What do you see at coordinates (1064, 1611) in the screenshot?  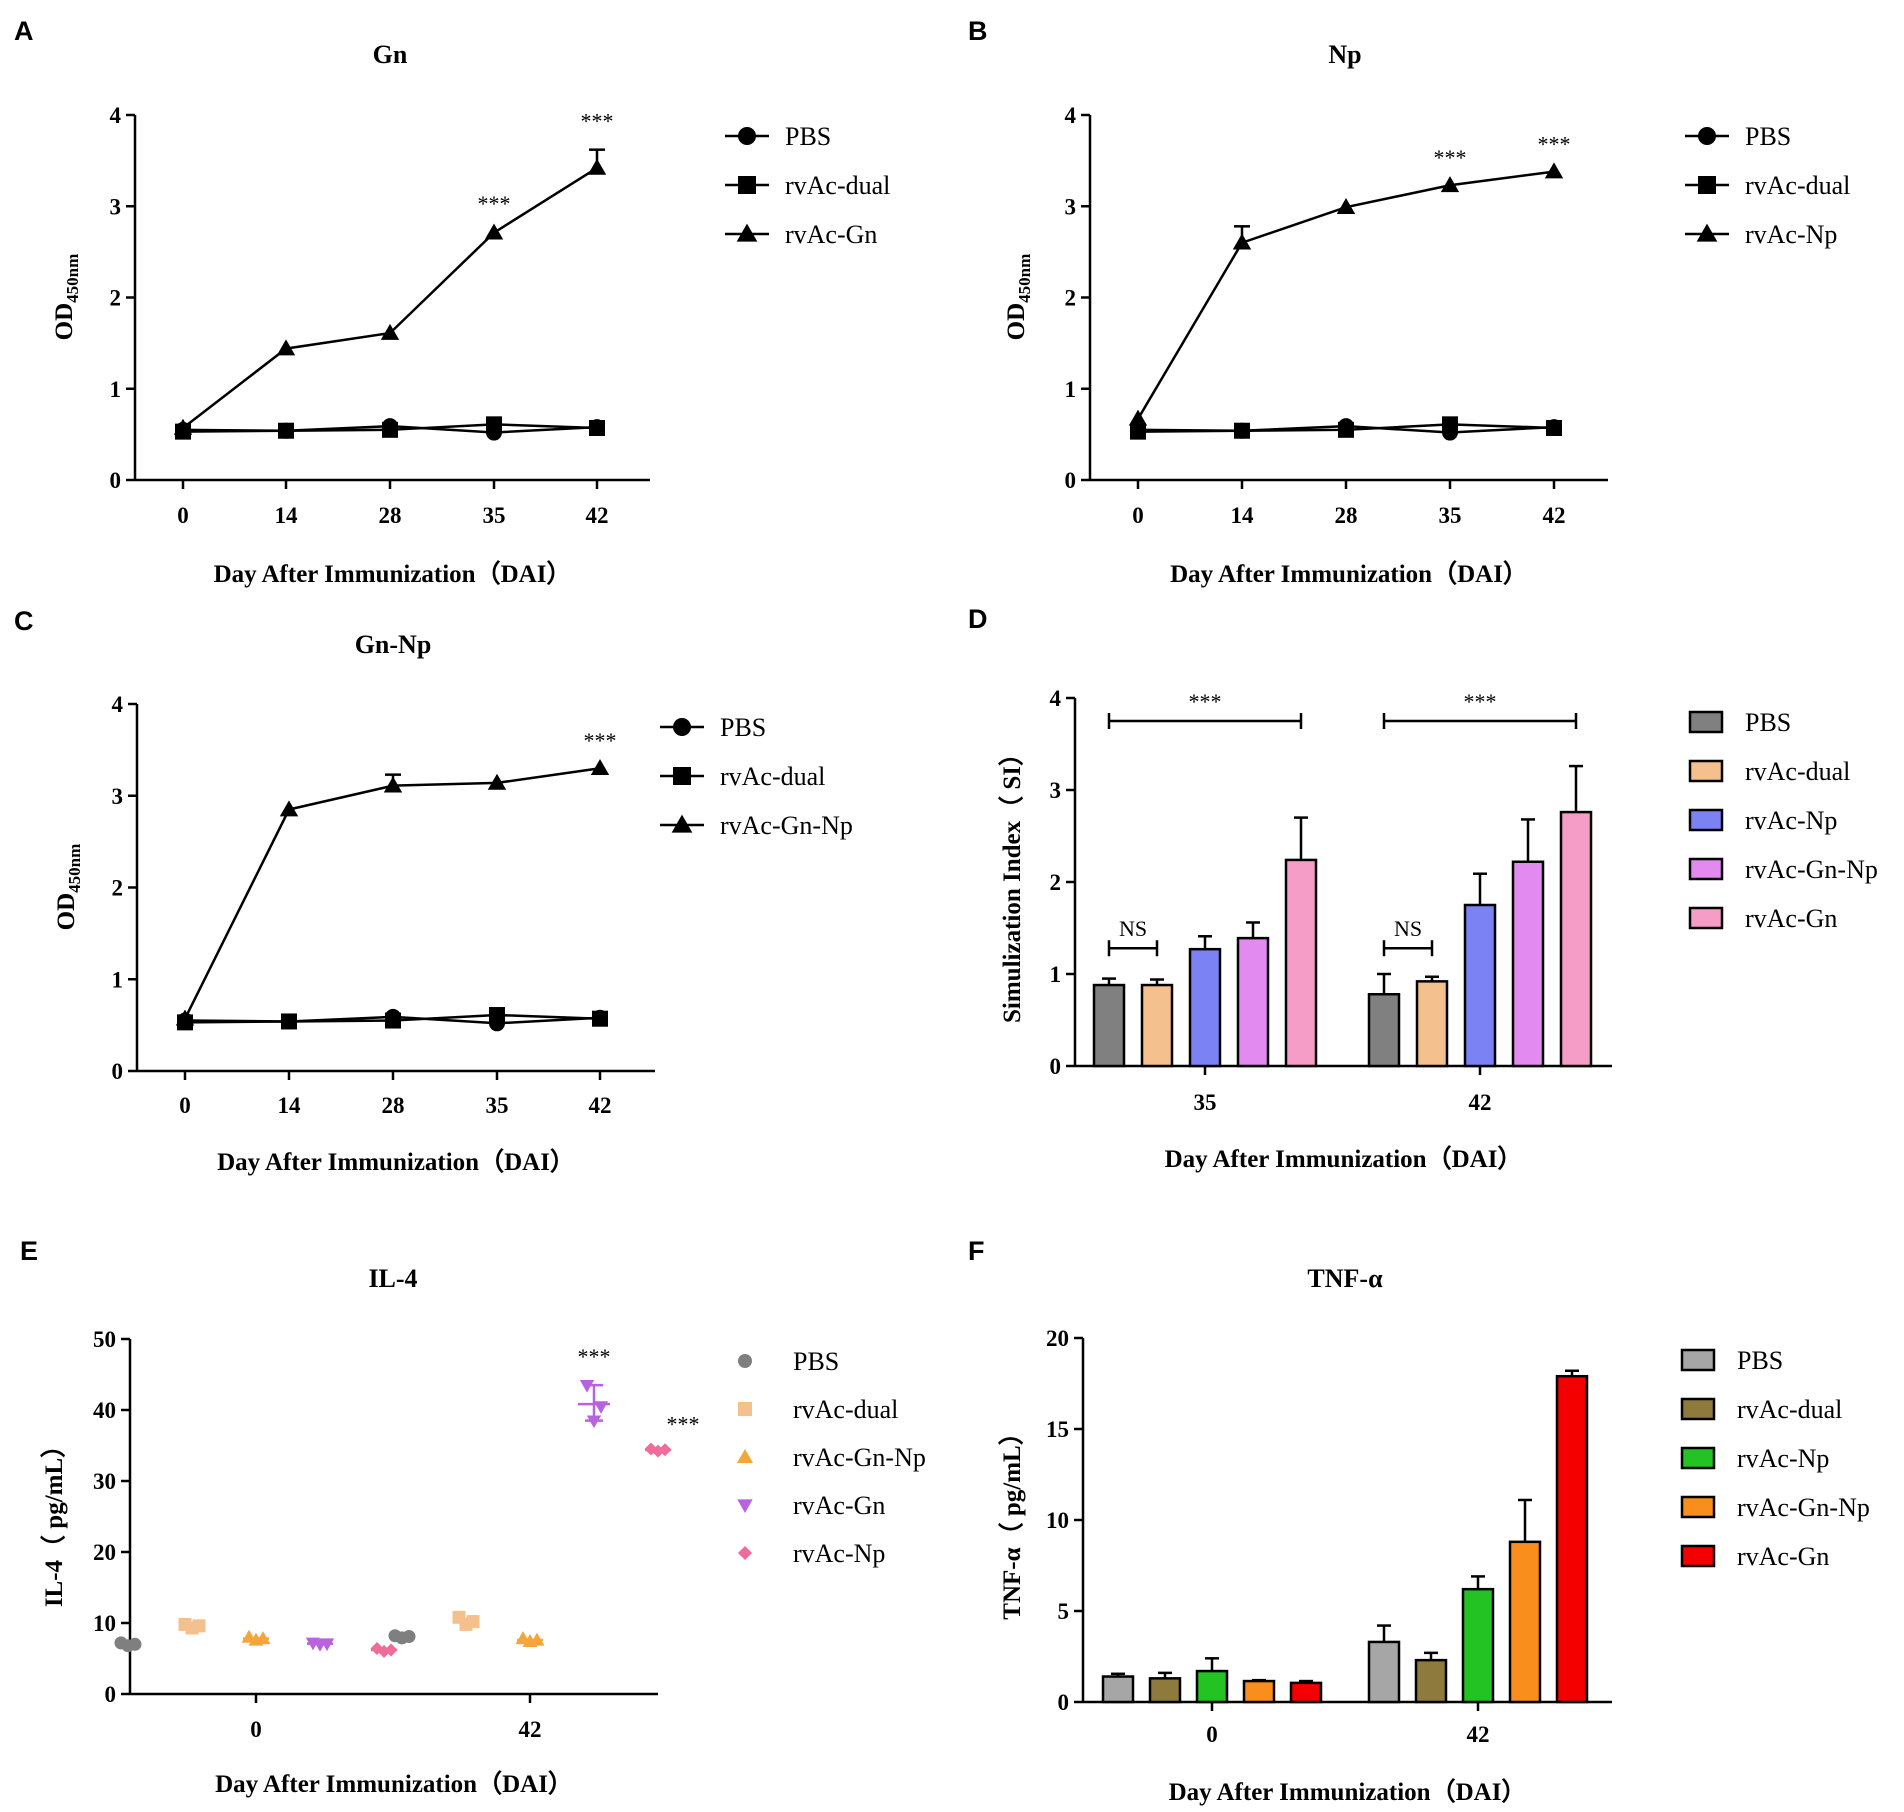 I see `y-tick-label-F: 5` at bounding box center [1064, 1611].